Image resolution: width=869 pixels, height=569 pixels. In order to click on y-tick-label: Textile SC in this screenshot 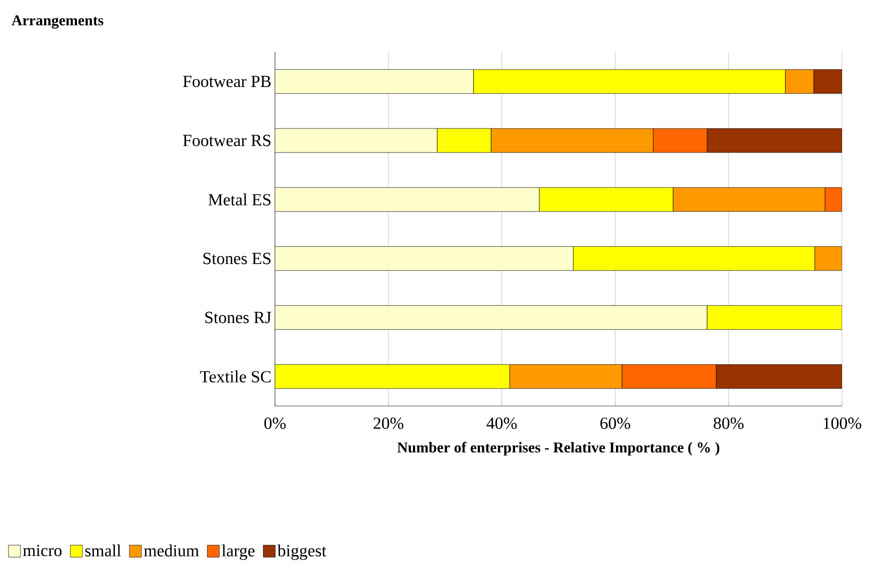, I will do `click(235, 376)`.